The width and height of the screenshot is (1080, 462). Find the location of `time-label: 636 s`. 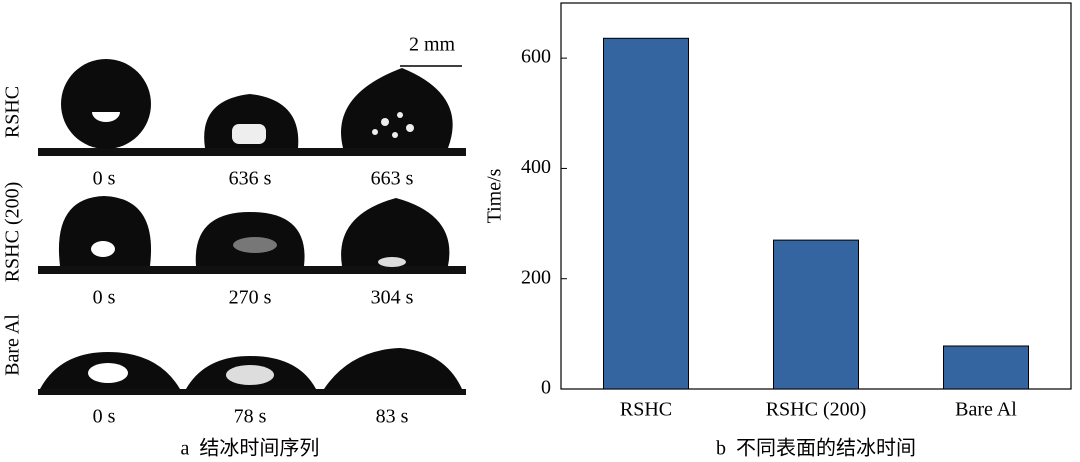

time-label: 636 s is located at coordinates (250, 179).